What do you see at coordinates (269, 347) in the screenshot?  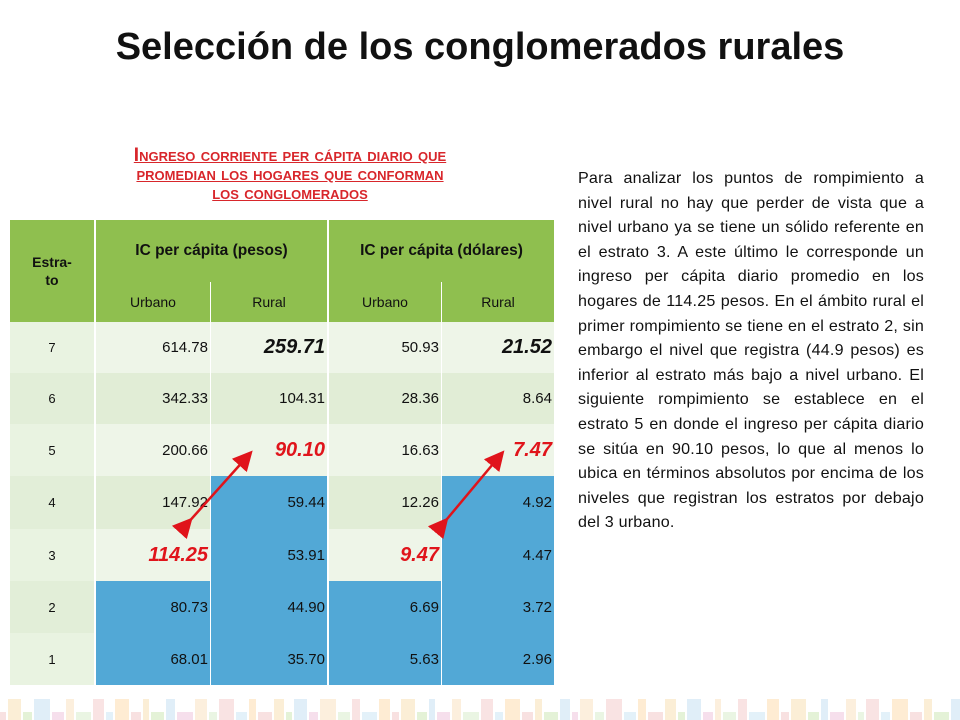 I see `pesos-rural-cell: 259.71` at bounding box center [269, 347].